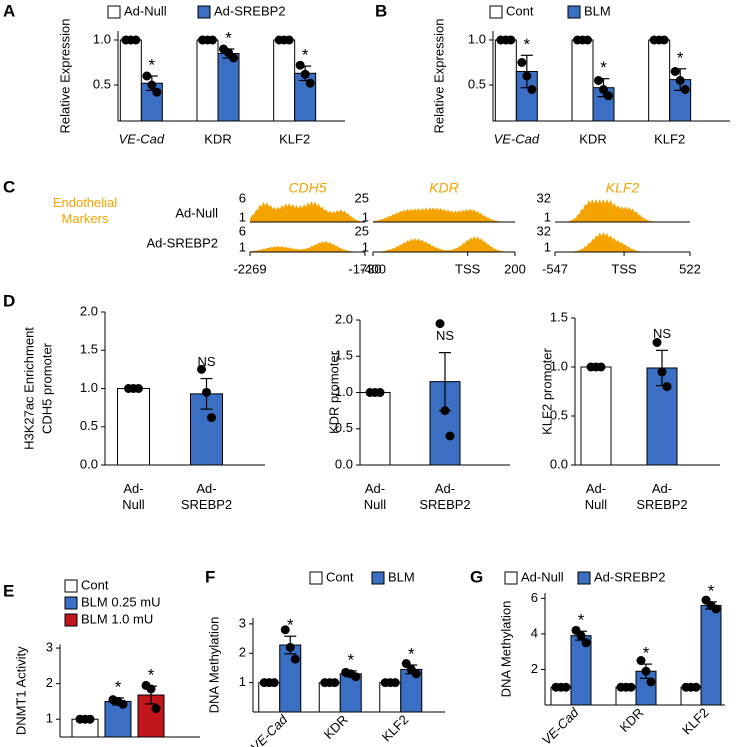  What do you see at coordinates (690, 268) in the screenshot?
I see `x-tick-label: 522` at bounding box center [690, 268].